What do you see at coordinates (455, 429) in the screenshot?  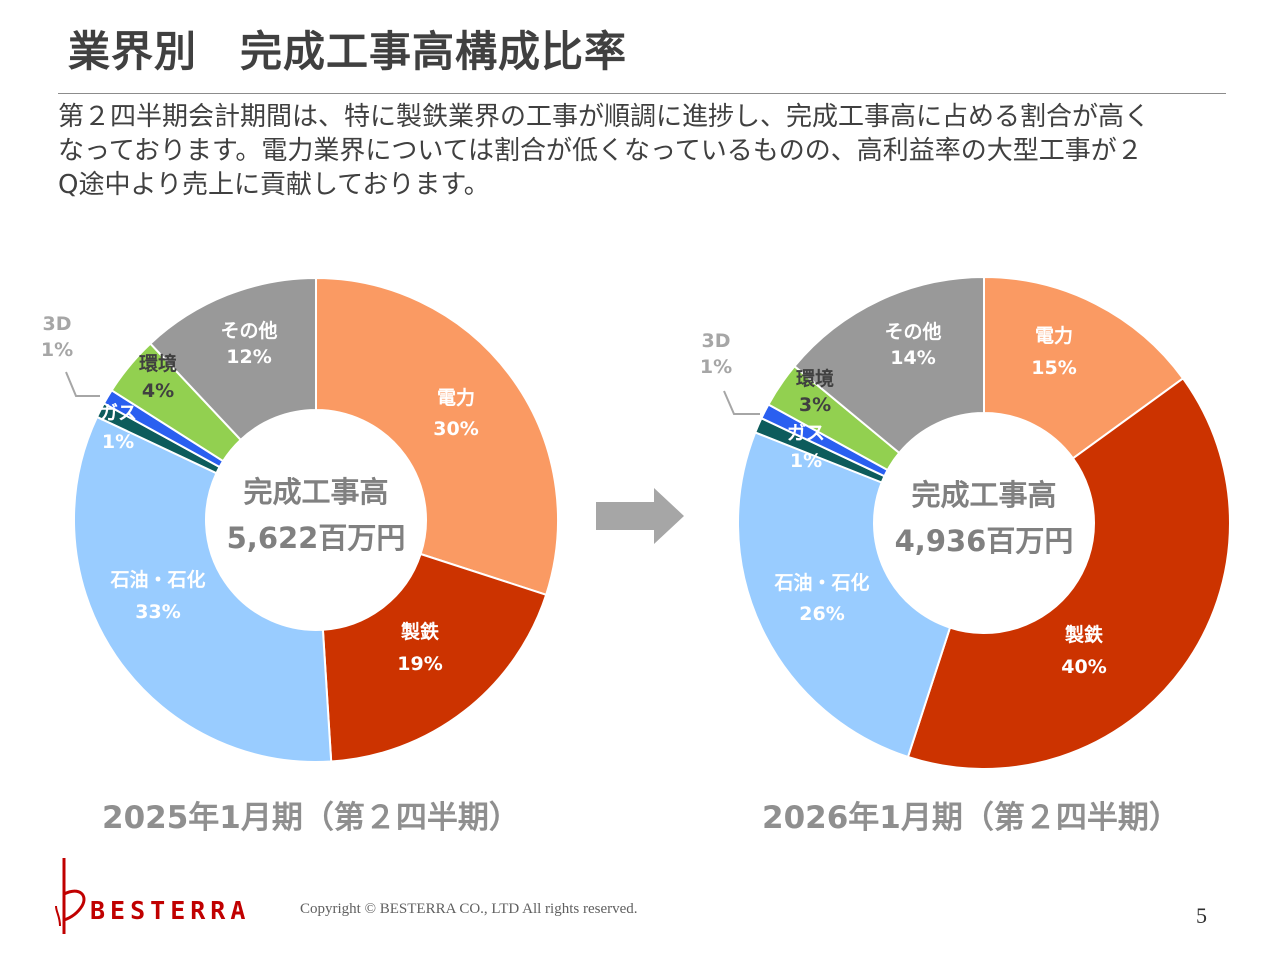 I see `slice-pct-0-0: 30%` at bounding box center [455, 429].